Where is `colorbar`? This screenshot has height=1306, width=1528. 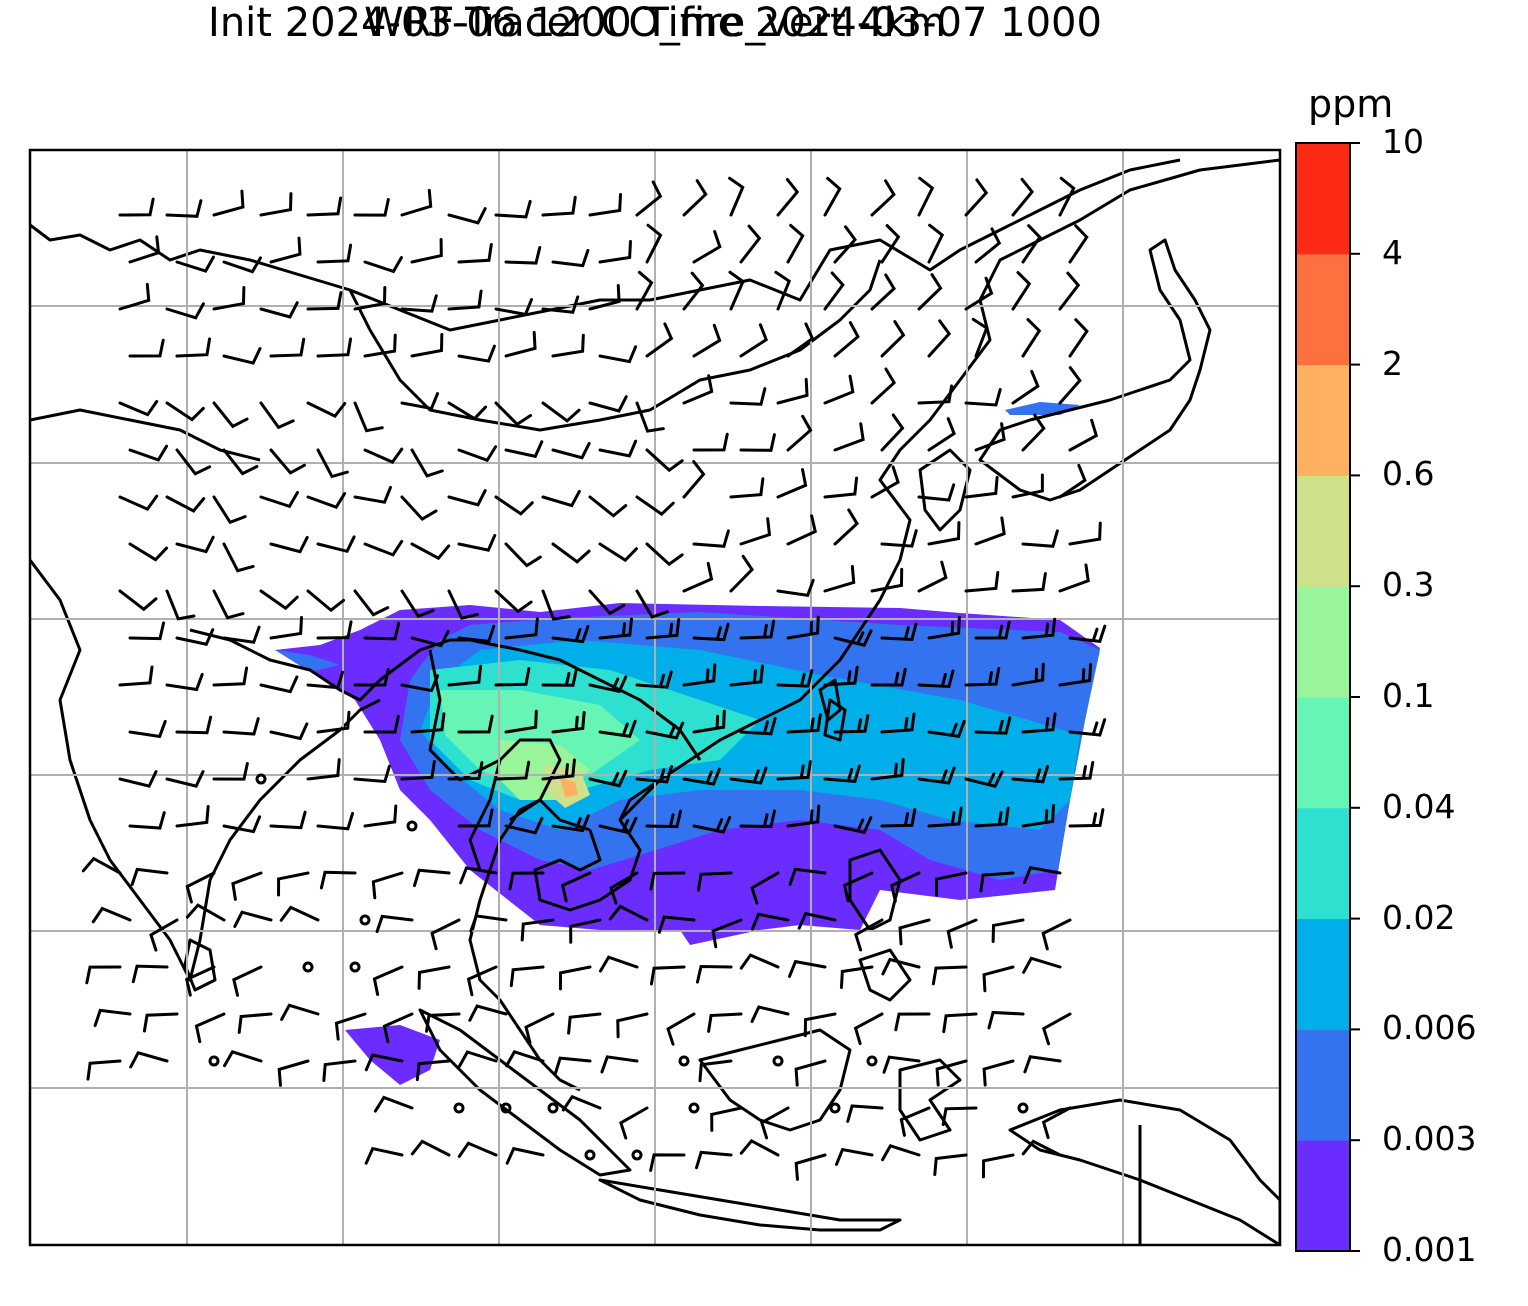 colorbar is located at coordinates (1327, 697).